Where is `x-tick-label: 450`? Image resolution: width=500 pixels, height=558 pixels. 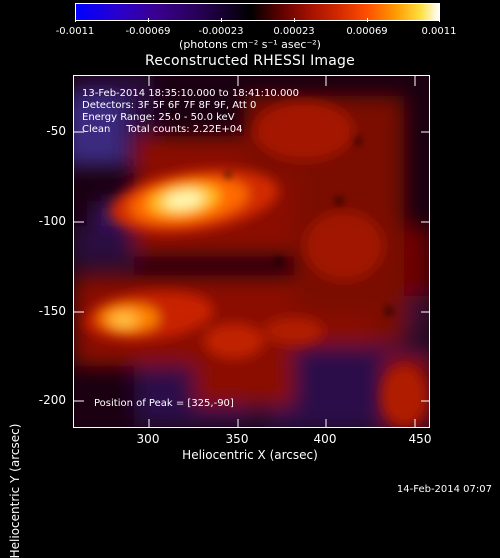
x-tick-label: 450 is located at coordinates (420, 439).